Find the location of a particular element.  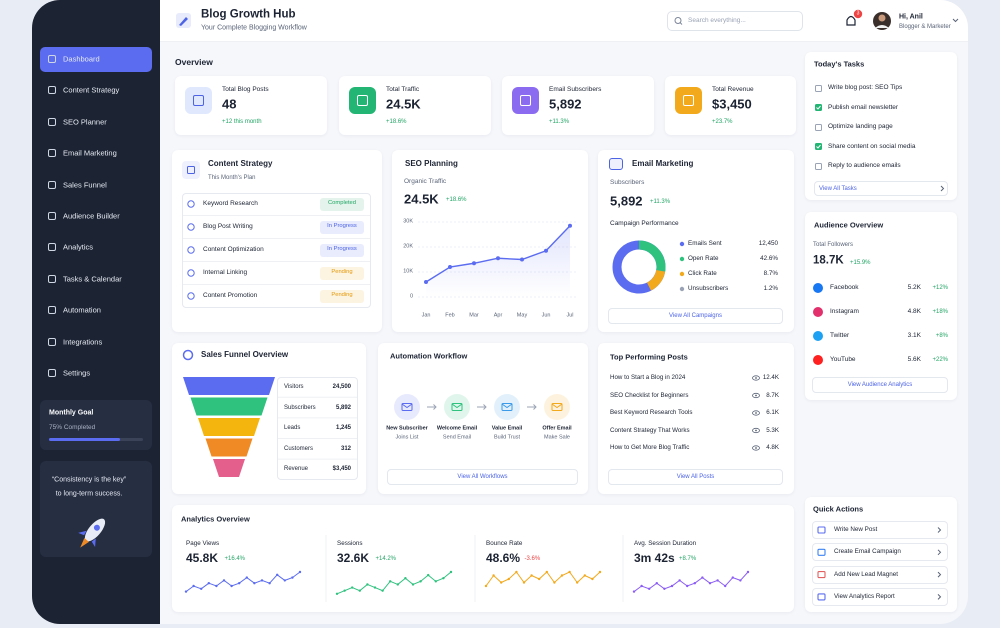

posts-button is located at coordinates (695, 477).